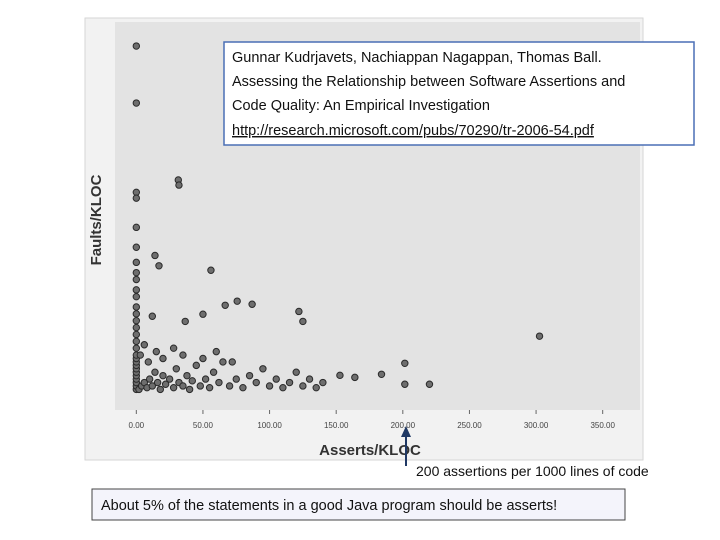 Image resolution: width=720 pixels, height=540 pixels. I want to click on x-axis-label: Asserts/KLOC, so click(370, 450).